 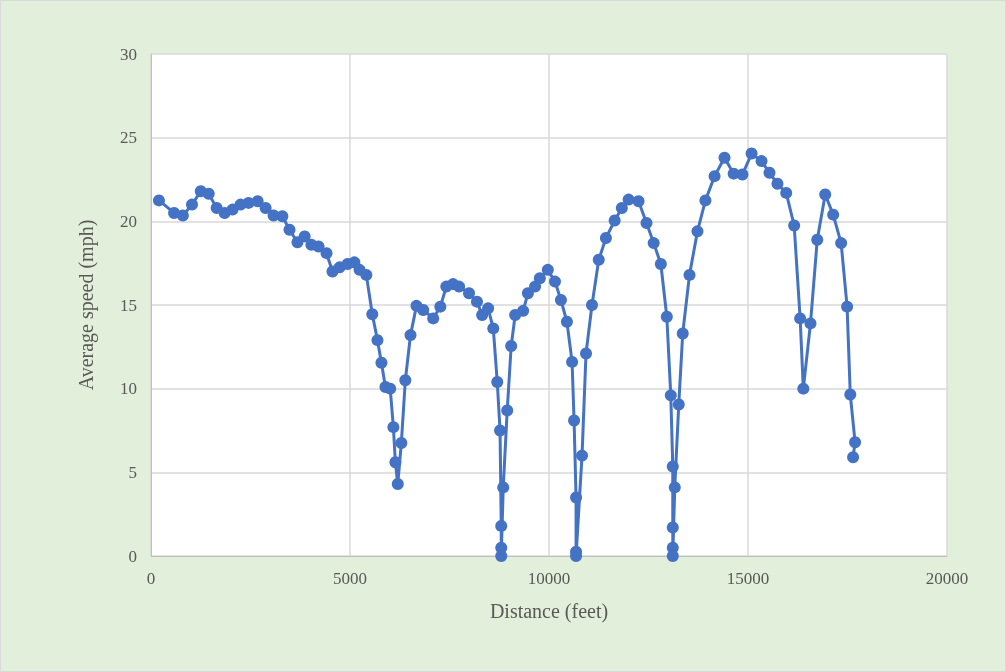 I want to click on y-tick-label: 30, so click(x=128, y=54).